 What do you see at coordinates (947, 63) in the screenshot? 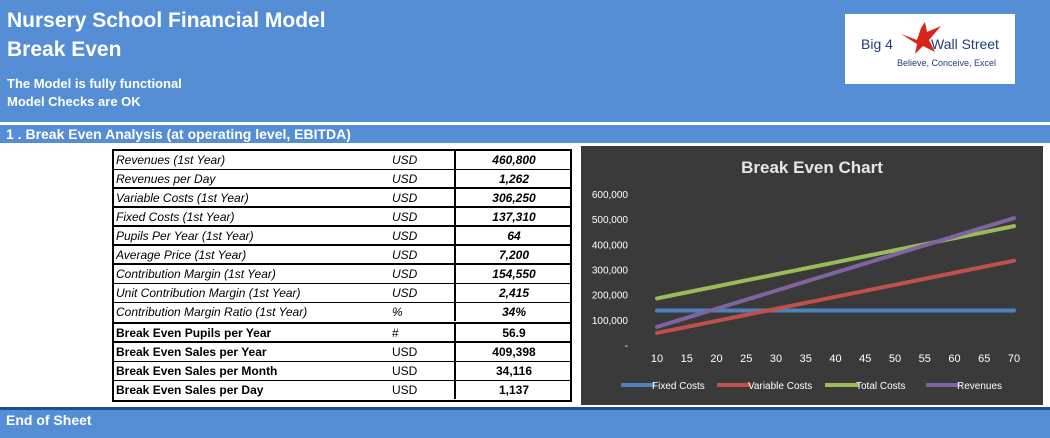
I see `logo-tagline: Believe, Conceive, Excel` at bounding box center [947, 63].